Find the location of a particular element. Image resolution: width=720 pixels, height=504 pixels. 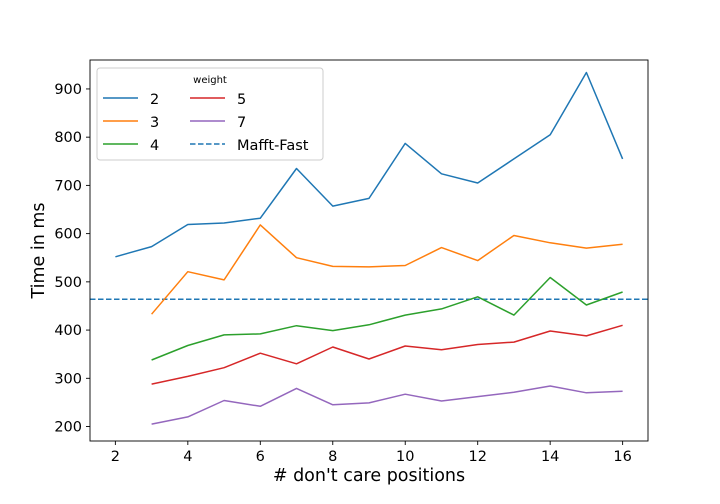

y-axis-label: Time in ms is located at coordinates (39, 250).